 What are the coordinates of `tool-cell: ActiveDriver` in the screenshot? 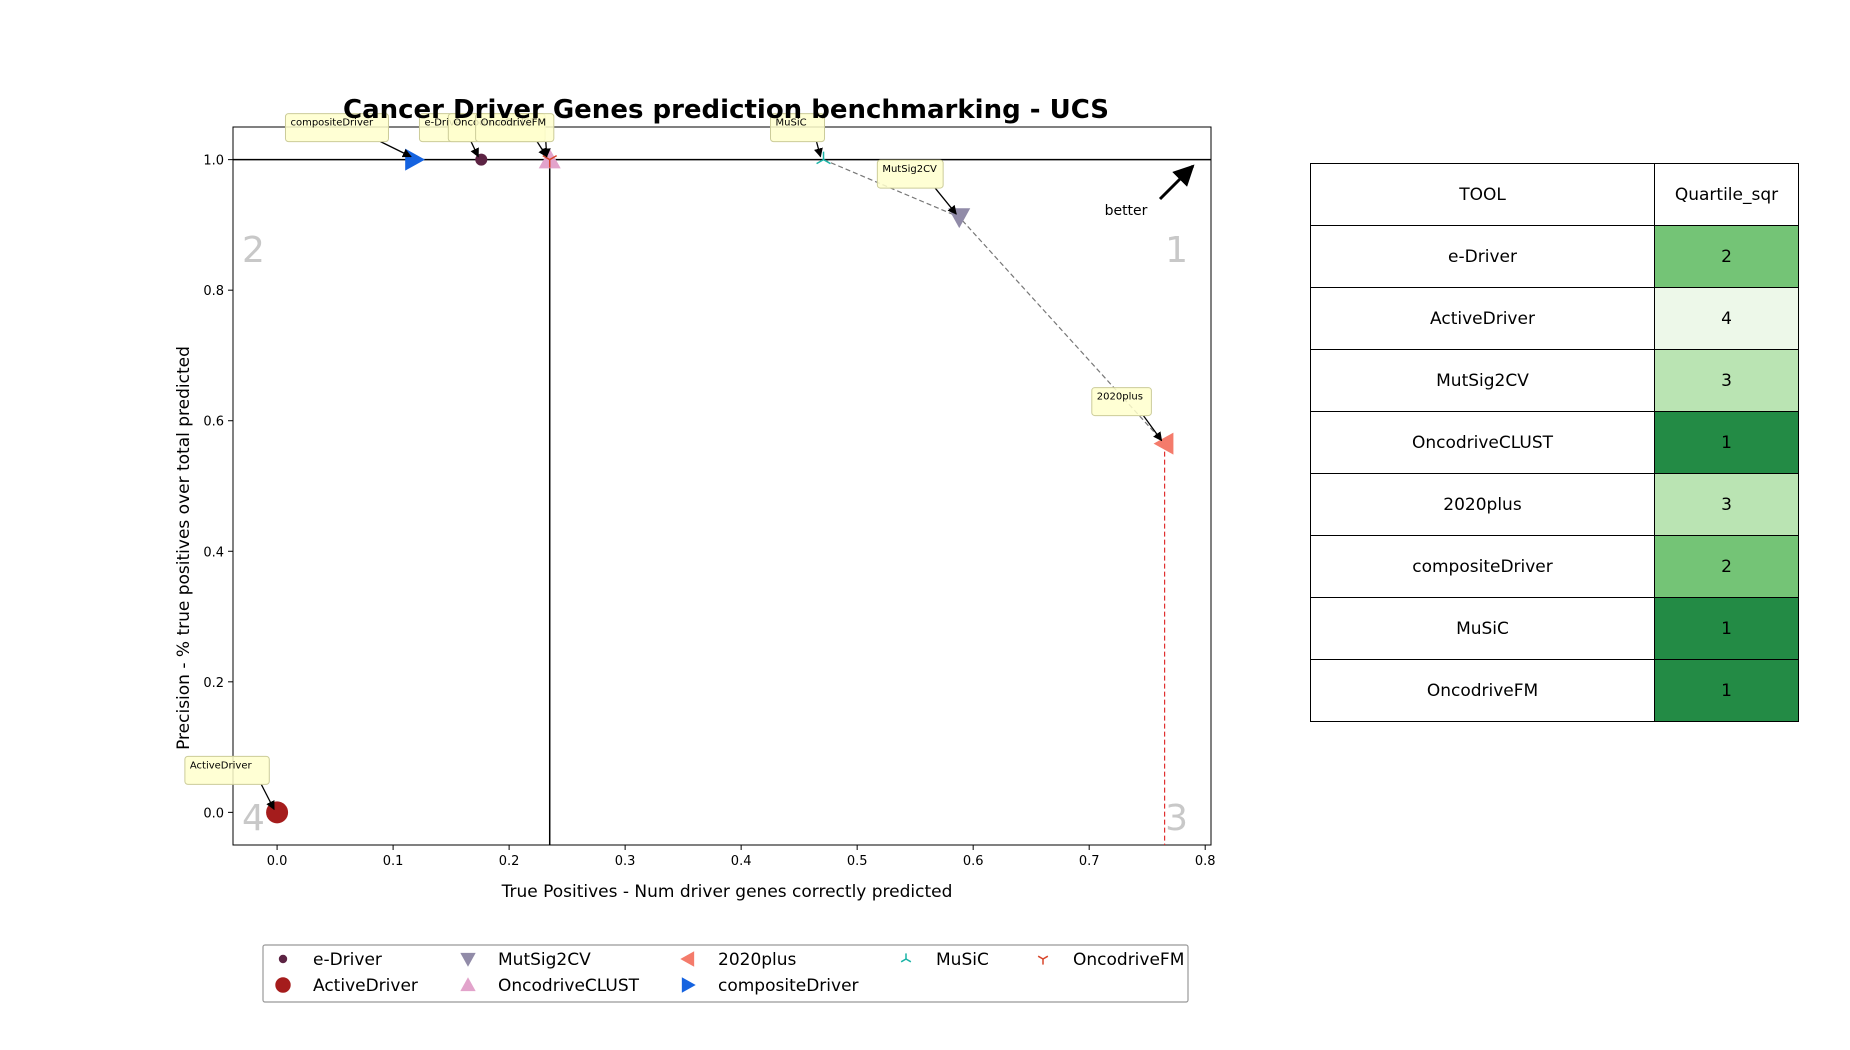 It's located at (1482, 318).